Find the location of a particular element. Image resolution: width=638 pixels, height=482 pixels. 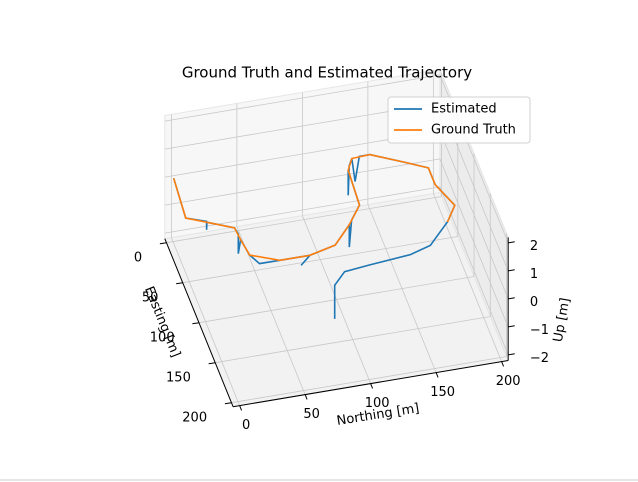

legend-label: Estimated is located at coordinates (464, 109).